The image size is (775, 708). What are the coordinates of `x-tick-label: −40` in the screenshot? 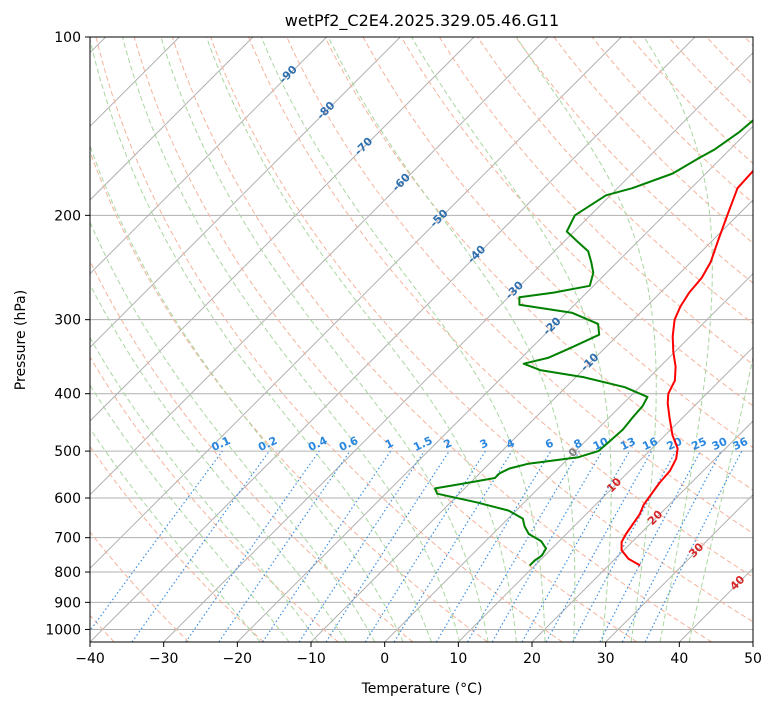 It's located at (90, 659).